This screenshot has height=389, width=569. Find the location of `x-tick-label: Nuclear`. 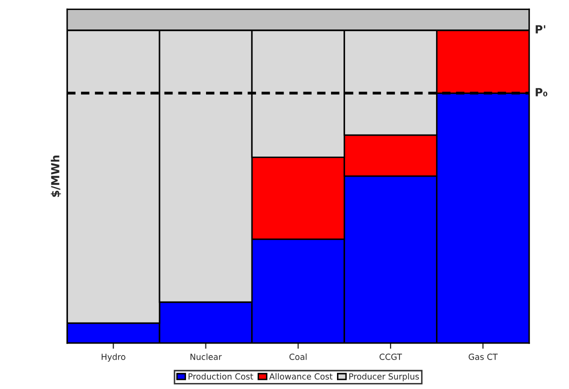

x-tick-label: Nuclear is located at coordinates (206, 357).